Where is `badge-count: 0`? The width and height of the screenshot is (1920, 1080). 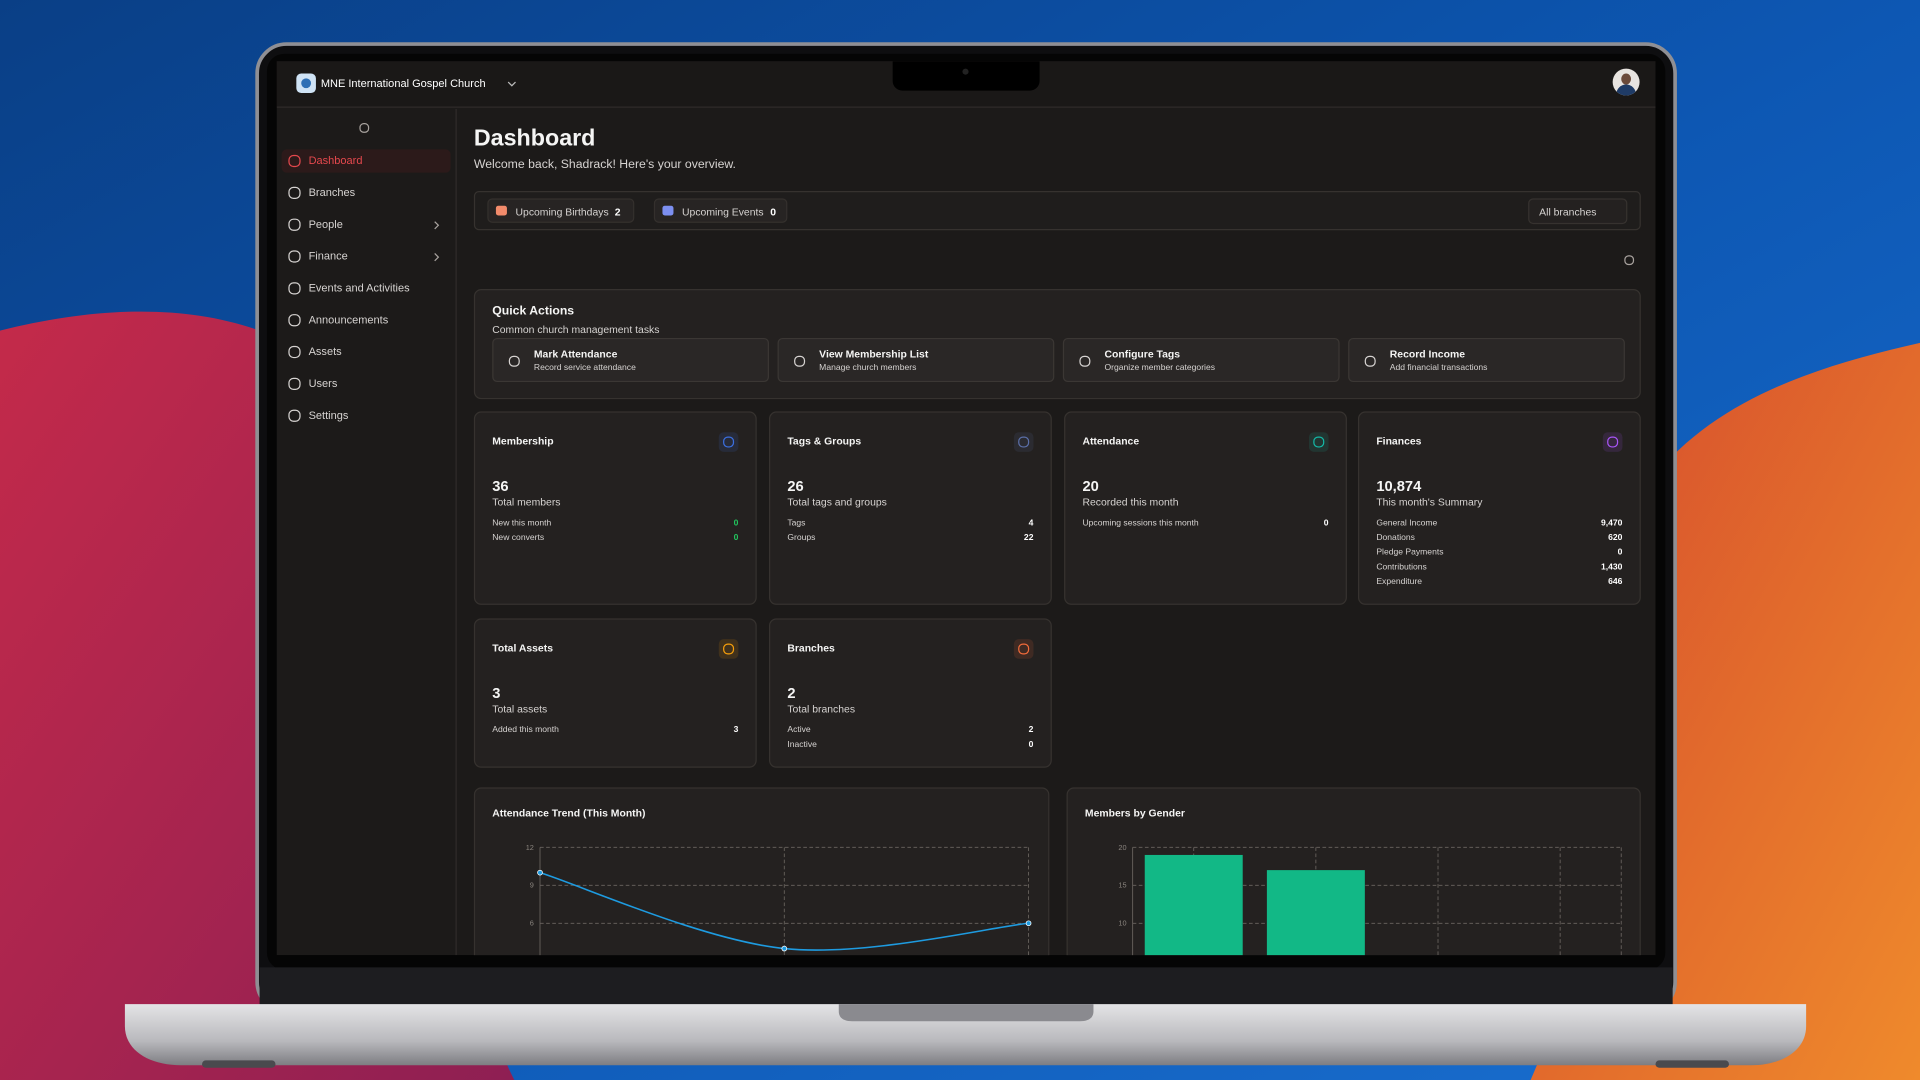 badge-count: 0 is located at coordinates (773, 211).